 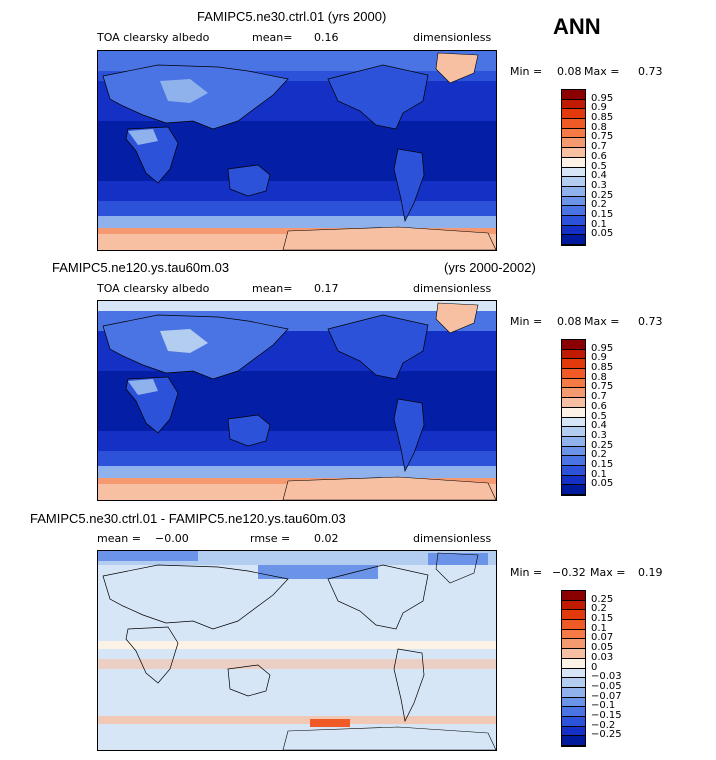 What do you see at coordinates (270, 538) in the screenshot?
I see `panel-3-rmse-label: rmse =` at bounding box center [270, 538].